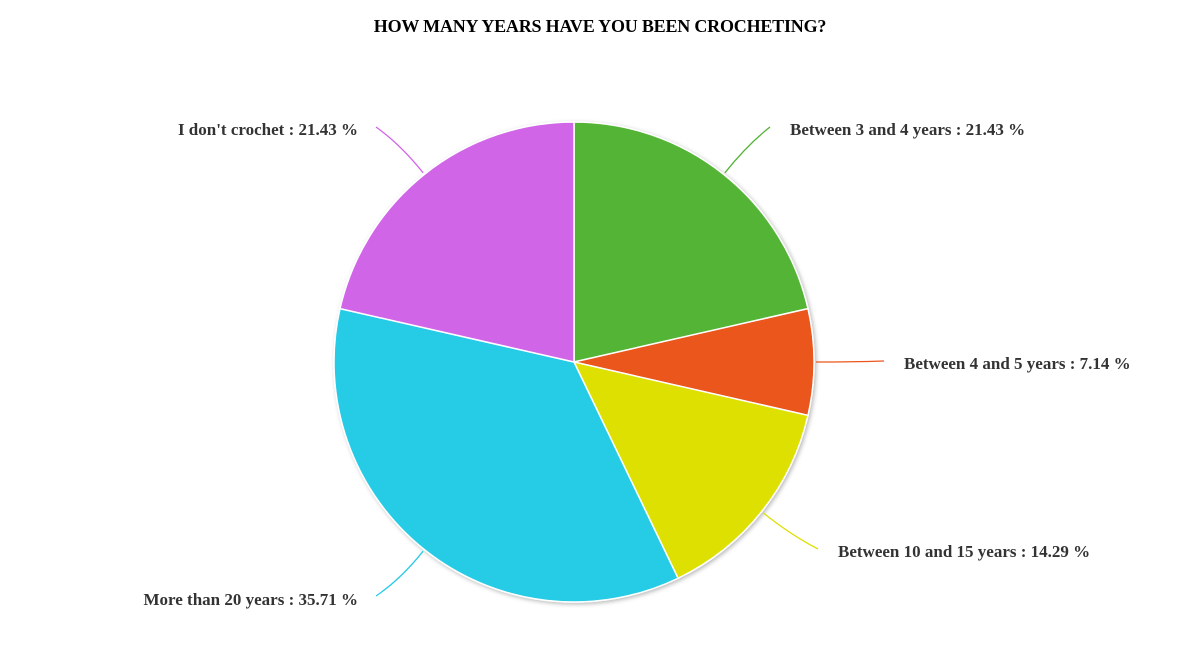  What do you see at coordinates (690, 470) in the screenshot?
I see `pie-slice-between-10-and-15-years` at bounding box center [690, 470].